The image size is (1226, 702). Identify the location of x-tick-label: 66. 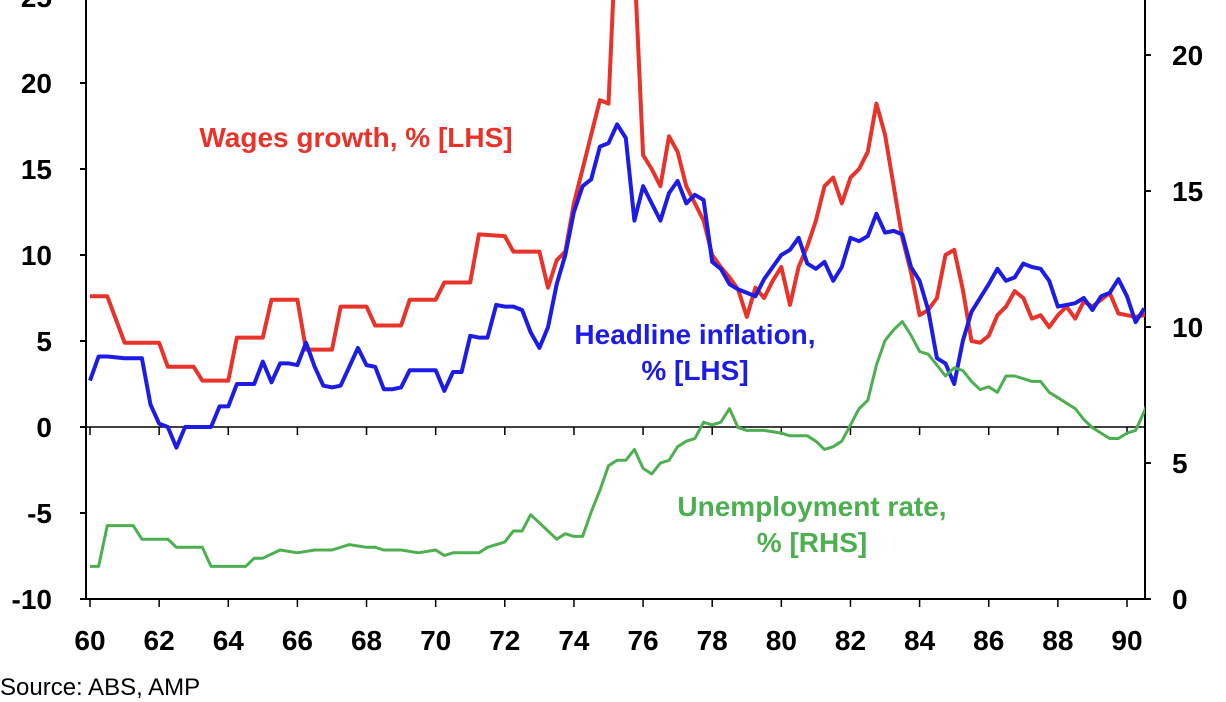
(297, 640).